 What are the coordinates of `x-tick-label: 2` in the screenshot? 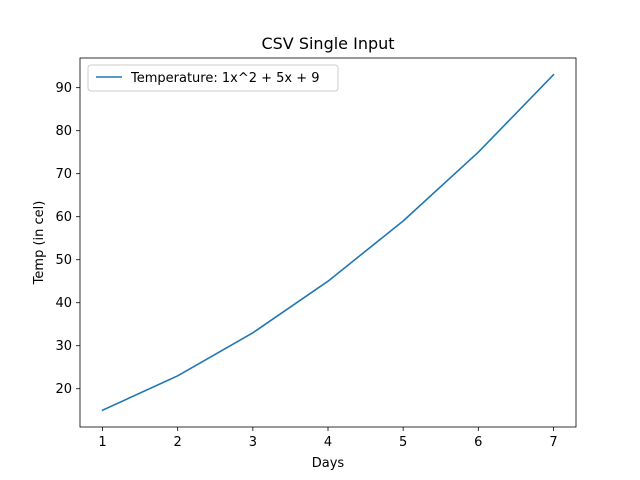 It's located at (178, 442).